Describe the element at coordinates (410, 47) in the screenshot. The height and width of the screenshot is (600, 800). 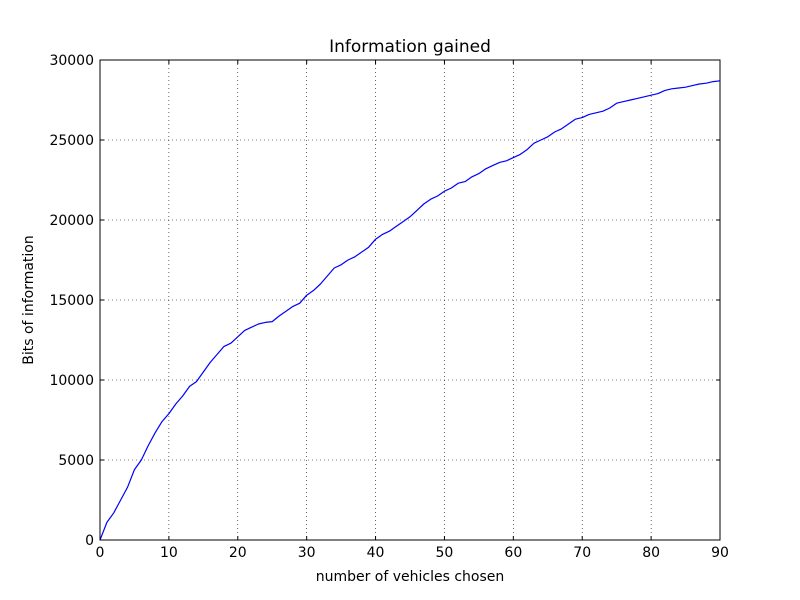
I see `chart-title: Information gained` at that location.